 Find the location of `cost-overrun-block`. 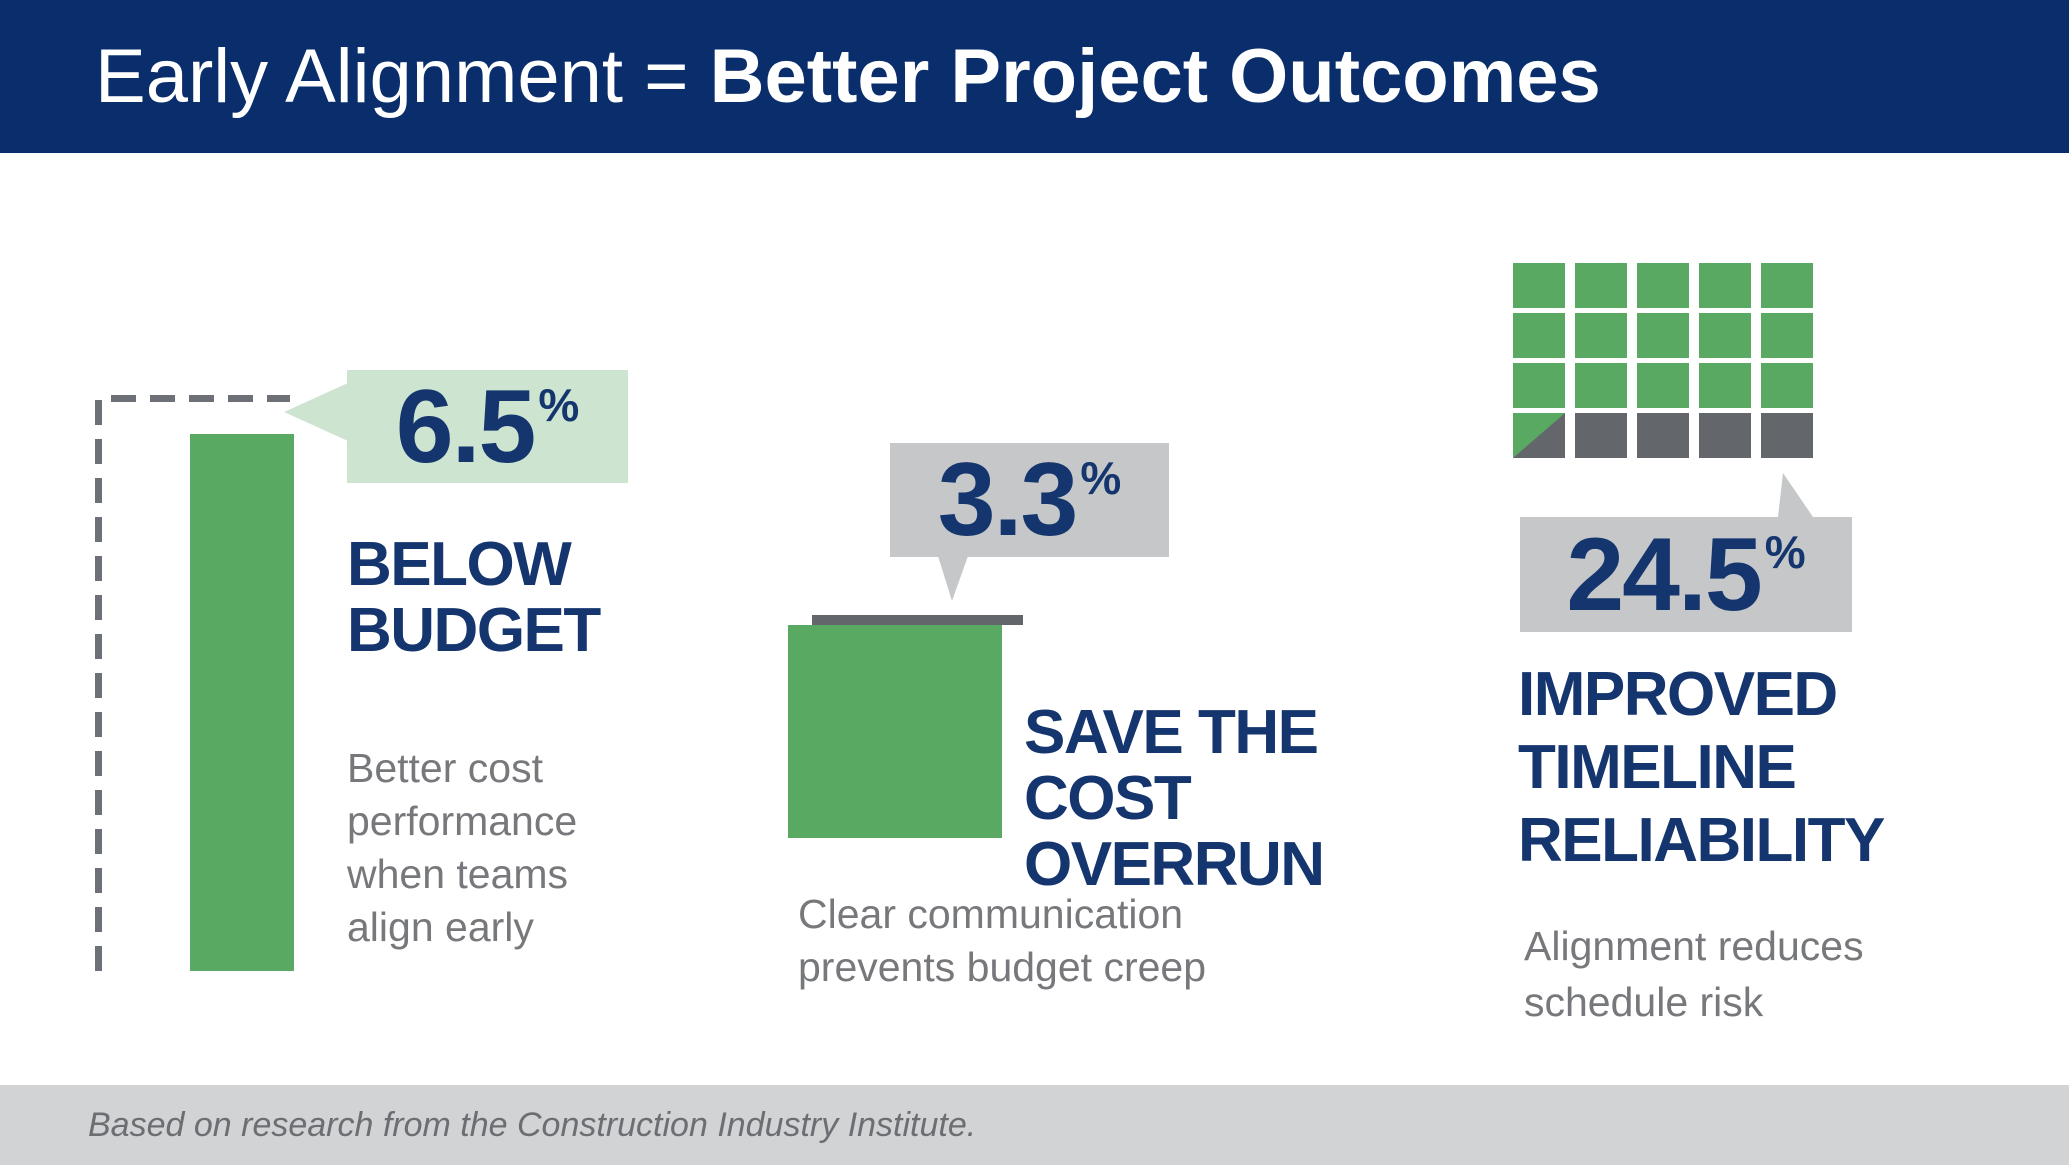

cost-overrun-block is located at coordinates (895, 731).